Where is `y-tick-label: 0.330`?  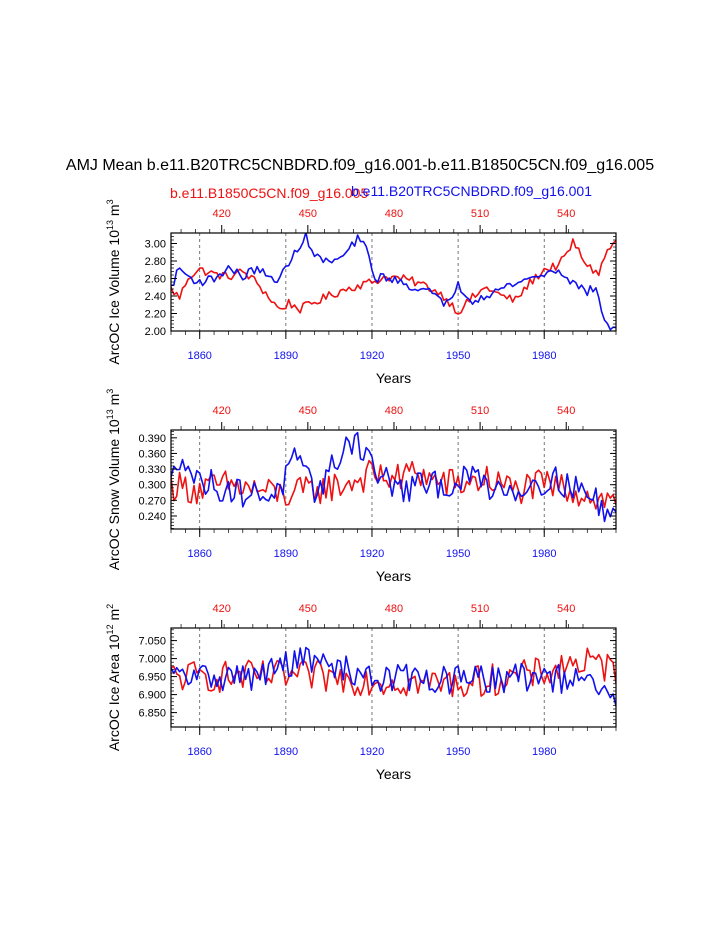
y-tick-label: 0.330 is located at coordinates (152, 470).